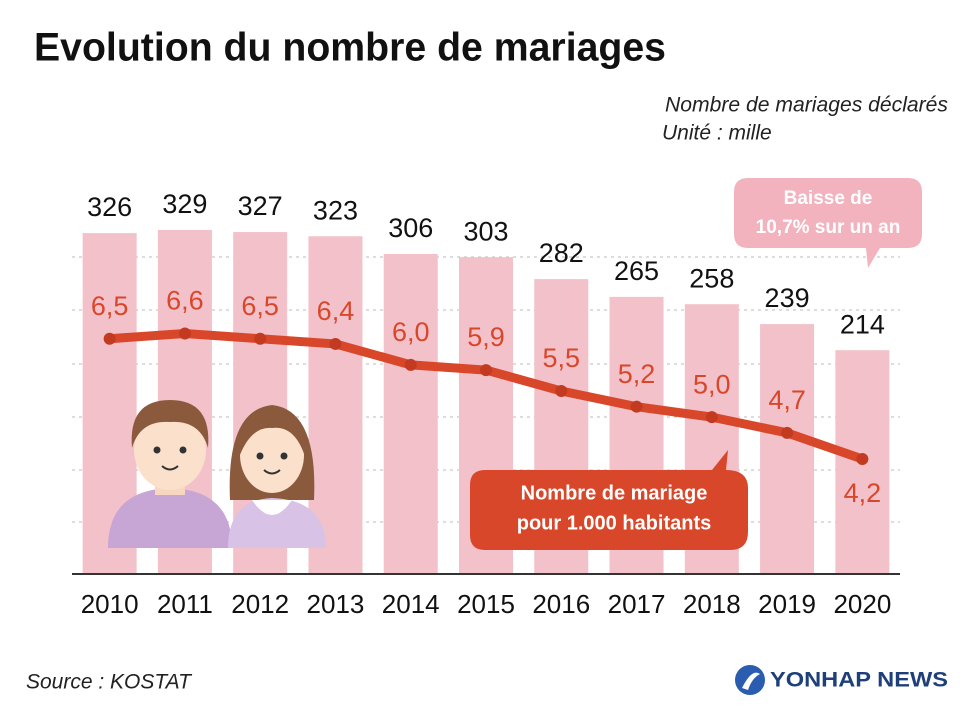 This screenshot has width=975, height=714. I want to click on bar-value-label: 303, so click(485, 231).